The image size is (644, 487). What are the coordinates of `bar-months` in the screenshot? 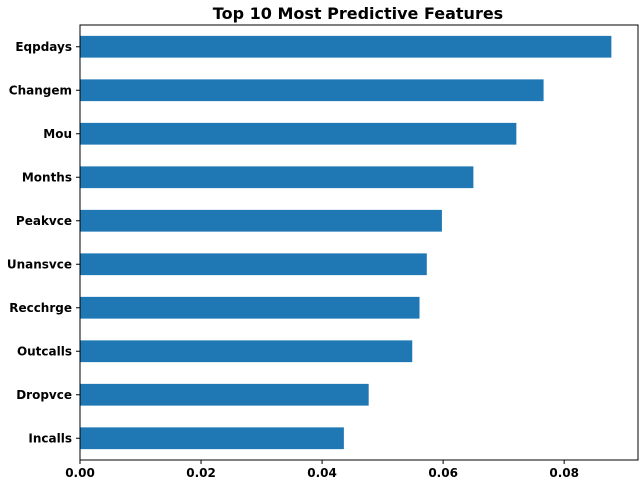 It's located at (277, 177).